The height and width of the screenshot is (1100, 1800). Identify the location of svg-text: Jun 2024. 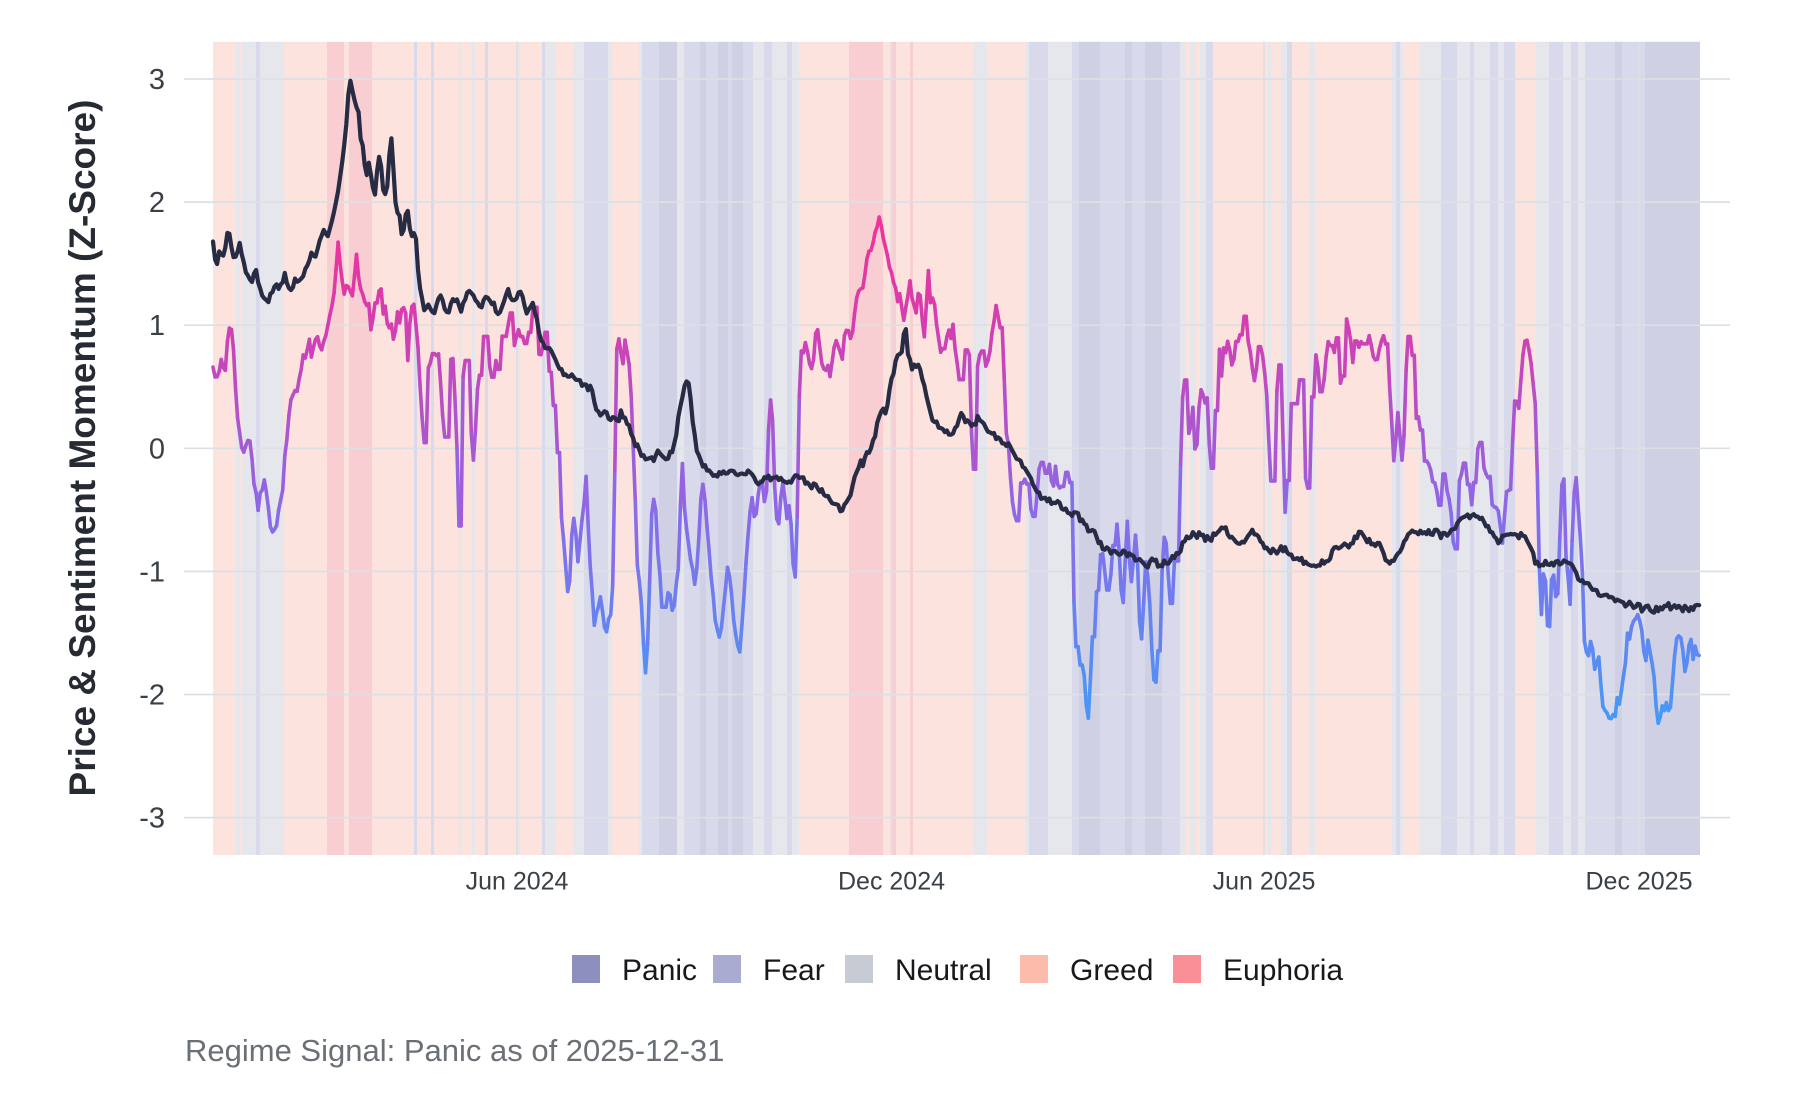
(517, 882).